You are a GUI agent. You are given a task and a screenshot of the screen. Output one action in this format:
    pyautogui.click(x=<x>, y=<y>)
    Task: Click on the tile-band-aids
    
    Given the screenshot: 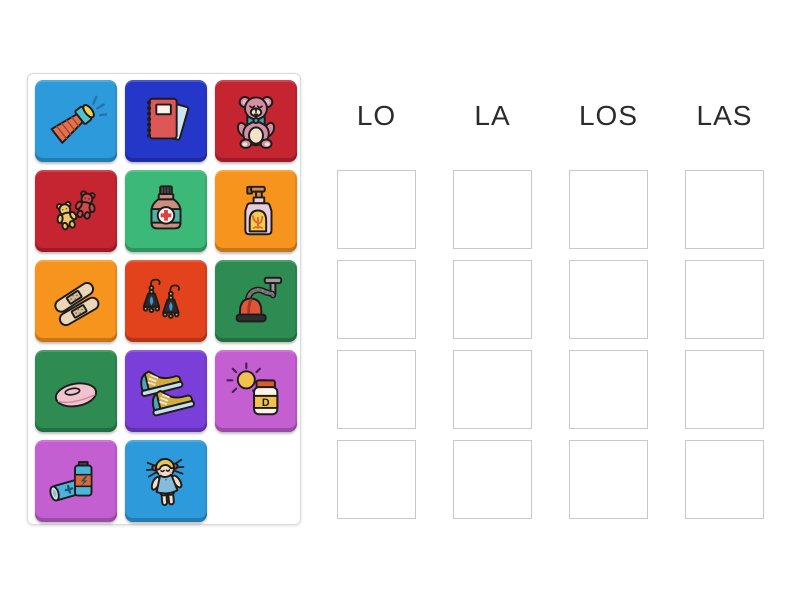 What is the action you would take?
    pyautogui.click(x=76, y=301)
    